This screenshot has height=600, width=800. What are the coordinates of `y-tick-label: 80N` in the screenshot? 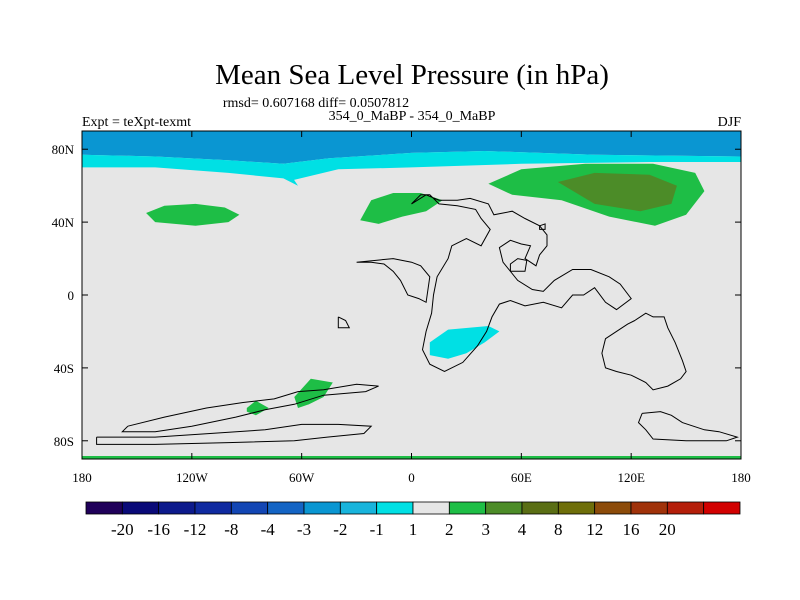 It's located at (63, 149).